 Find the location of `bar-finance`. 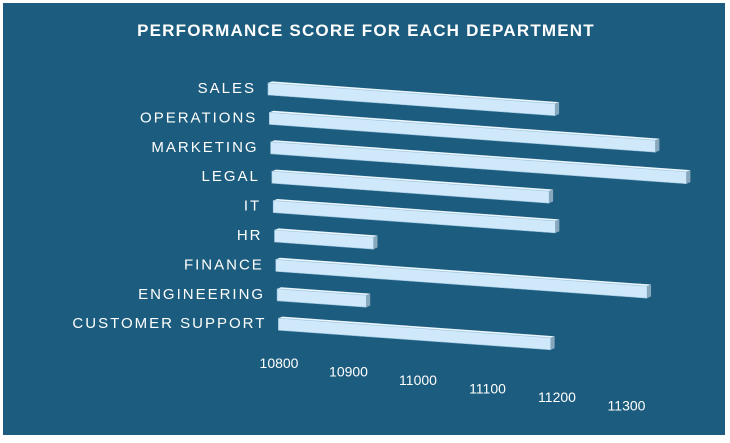

bar-finance is located at coordinates (463, 278).